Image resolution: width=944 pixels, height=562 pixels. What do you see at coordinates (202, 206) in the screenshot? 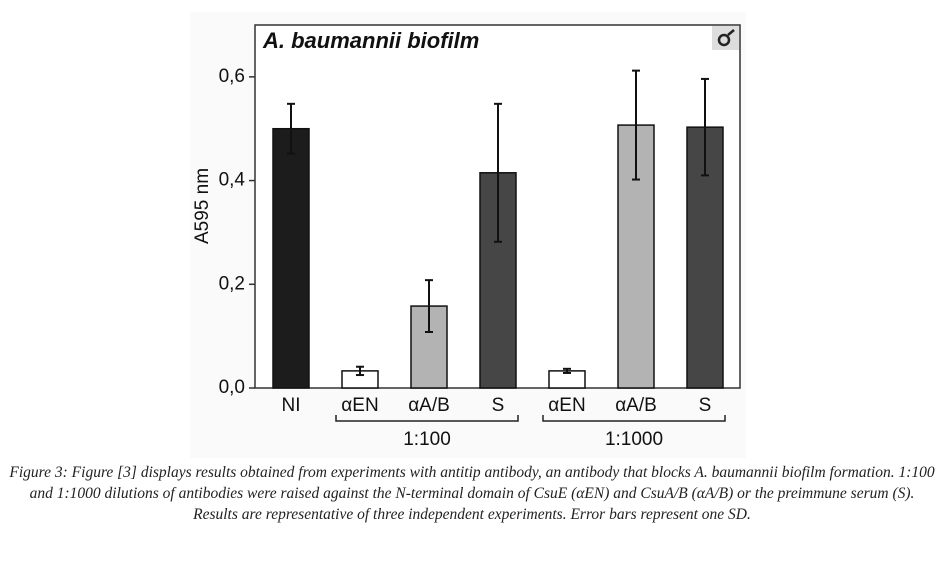
I see `y-axis-label: A595 nm` at bounding box center [202, 206].